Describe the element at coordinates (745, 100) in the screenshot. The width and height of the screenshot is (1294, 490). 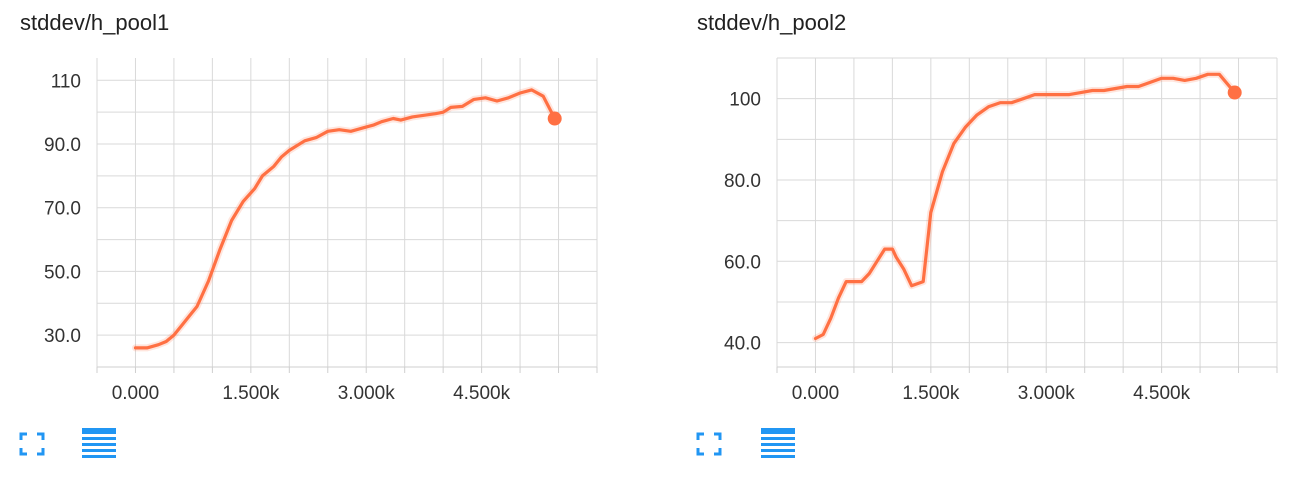
I see `y-tick-label: 100` at that location.